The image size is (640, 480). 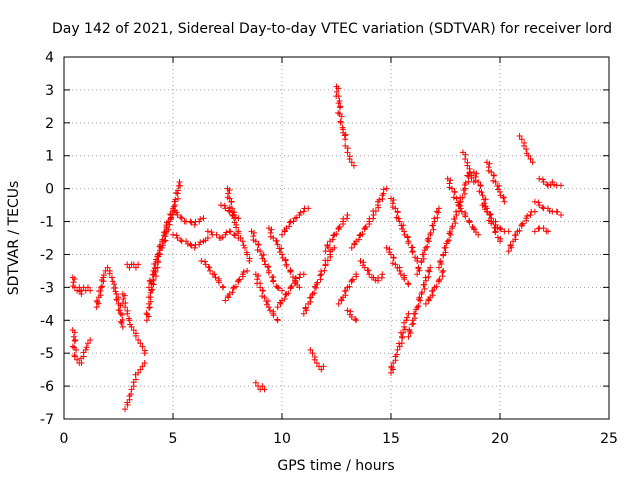 What do you see at coordinates (47, 321) in the screenshot?
I see `y-tick-label: -4` at bounding box center [47, 321].